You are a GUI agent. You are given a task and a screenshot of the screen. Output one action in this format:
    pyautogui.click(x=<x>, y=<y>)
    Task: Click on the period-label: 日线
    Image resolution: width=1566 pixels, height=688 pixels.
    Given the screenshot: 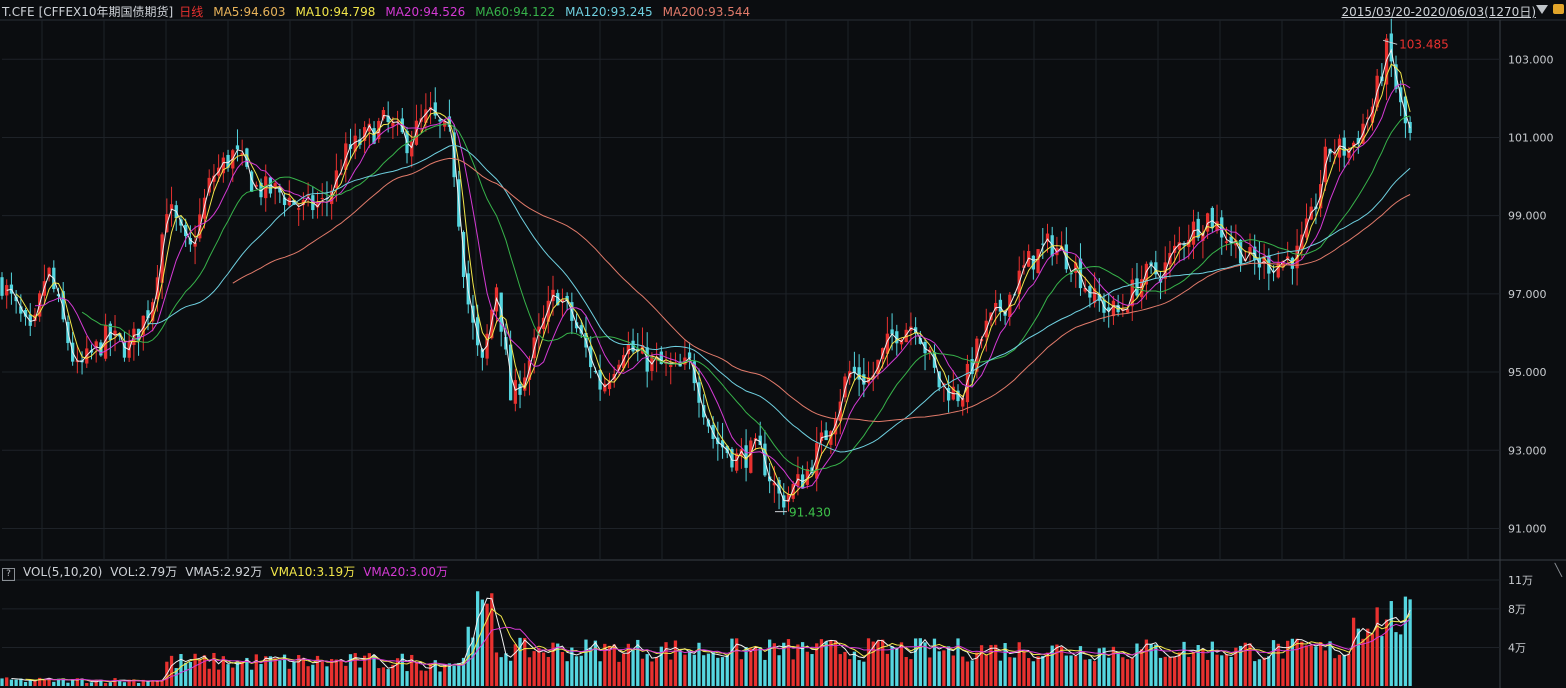 What is the action you would take?
    pyautogui.click(x=191, y=12)
    